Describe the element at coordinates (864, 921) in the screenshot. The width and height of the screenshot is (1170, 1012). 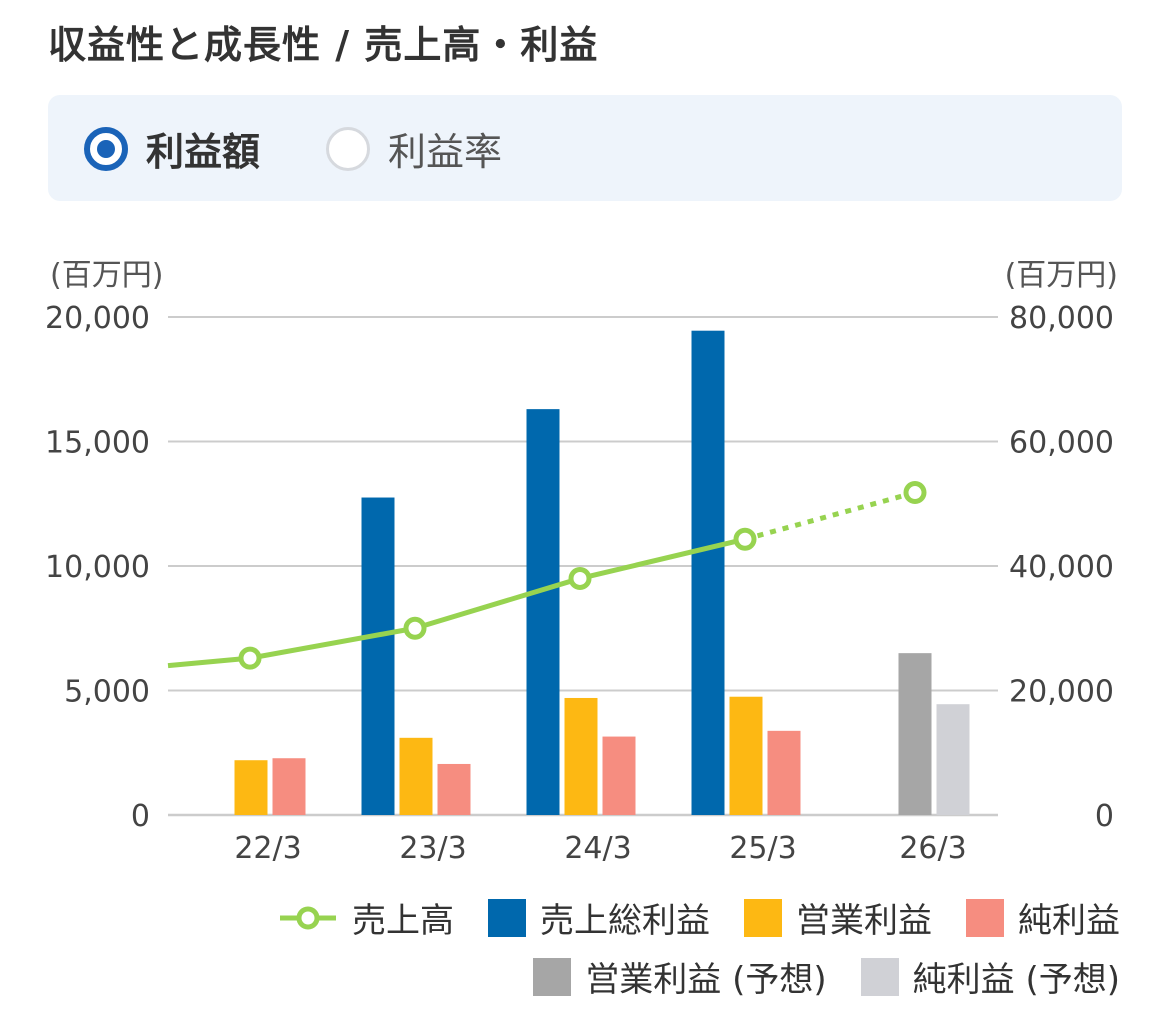
I see `legend-label: 営業利益` at that location.